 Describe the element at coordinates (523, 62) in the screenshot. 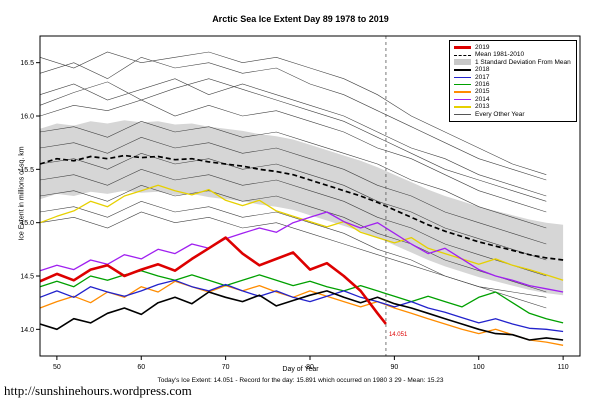

I see `legend-label: 1 Standard Deviation From Mean` at that location.